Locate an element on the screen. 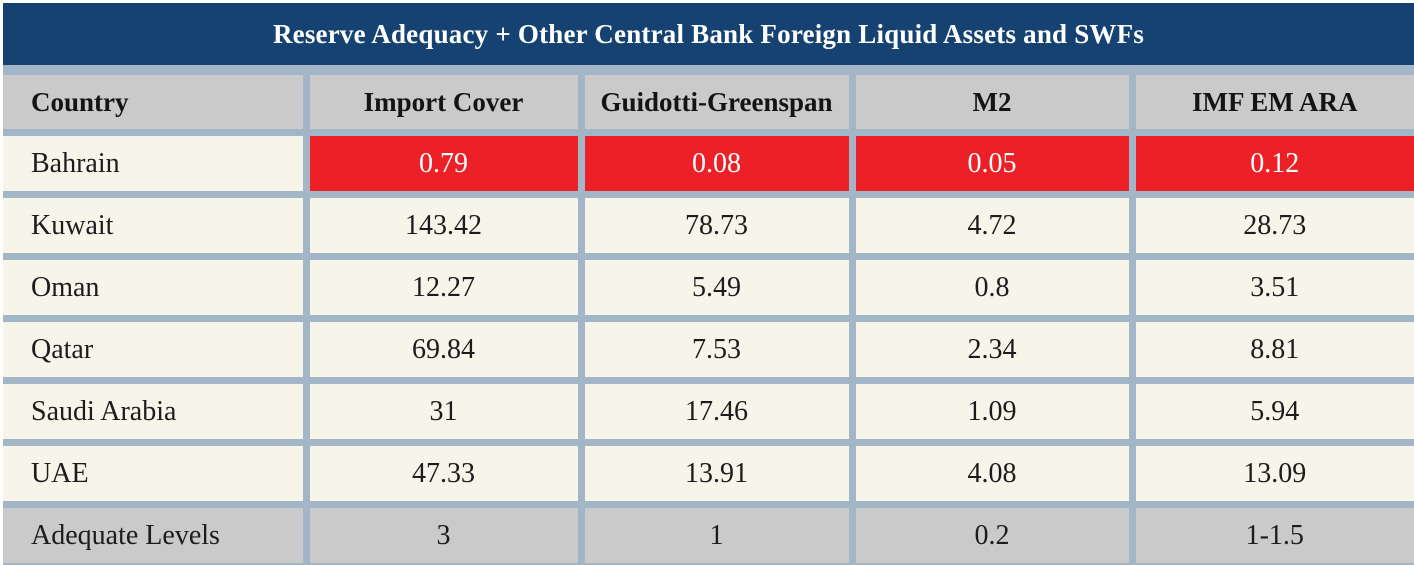 This screenshot has height=565, width=1414. value-cell: 0.08 is located at coordinates (716, 163).